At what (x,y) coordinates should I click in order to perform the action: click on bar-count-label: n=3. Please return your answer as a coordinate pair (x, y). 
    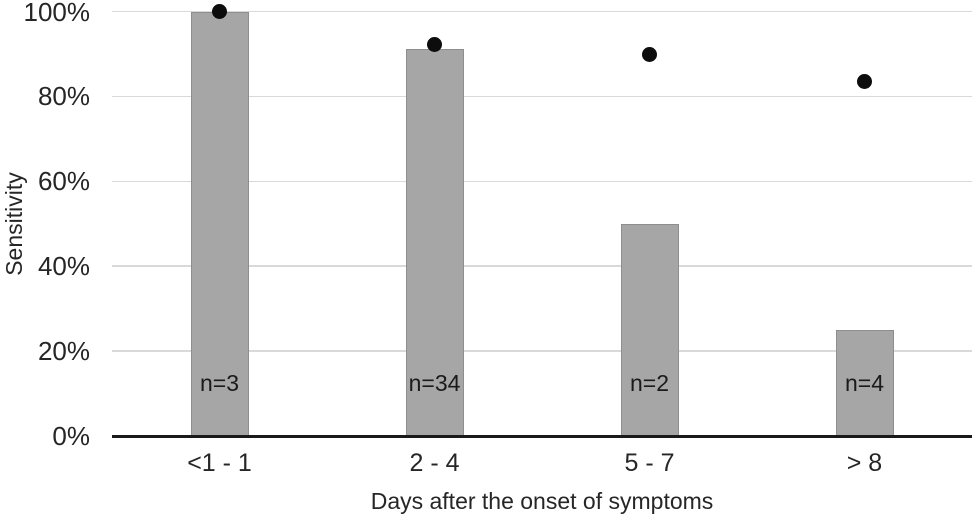
    Looking at the image, I should click on (219, 383).